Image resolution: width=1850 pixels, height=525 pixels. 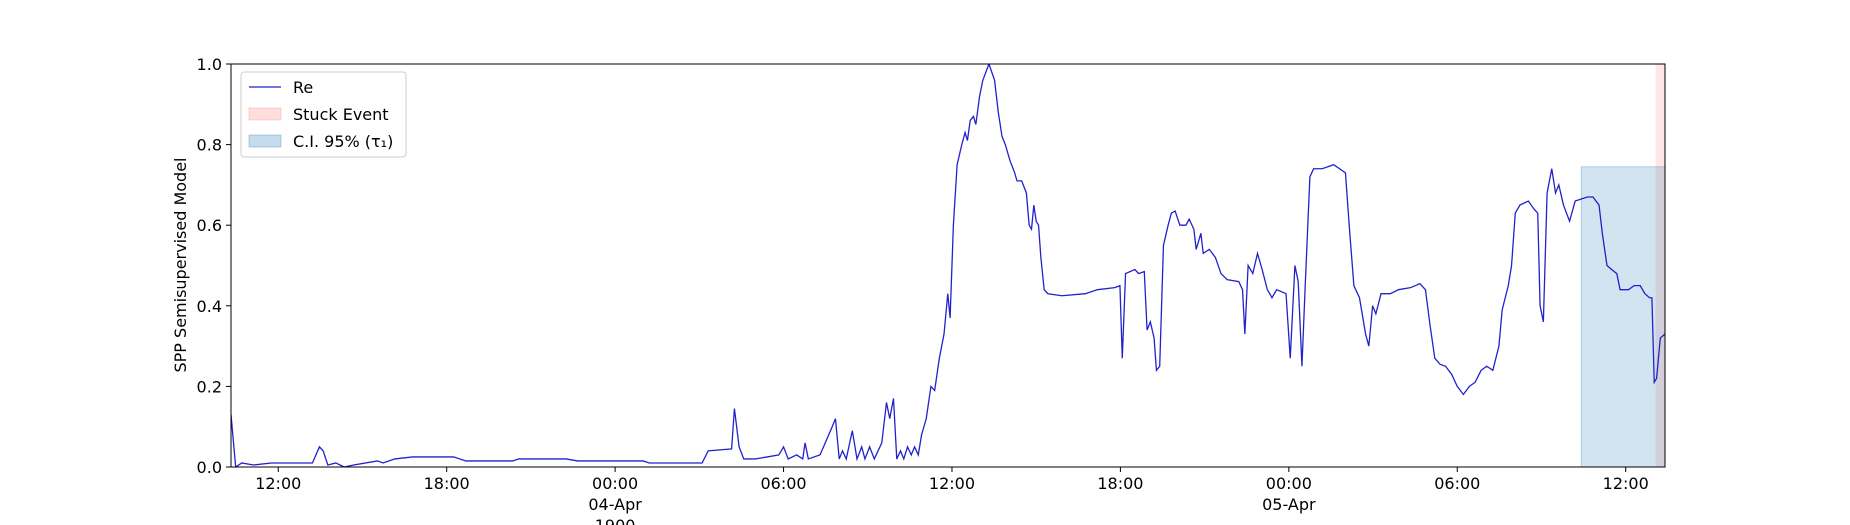 What do you see at coordinates (180, 265) in the screenshot?
I see `y-axis-label: SPP Semisupervised Model` at bounding box center [180, 265].